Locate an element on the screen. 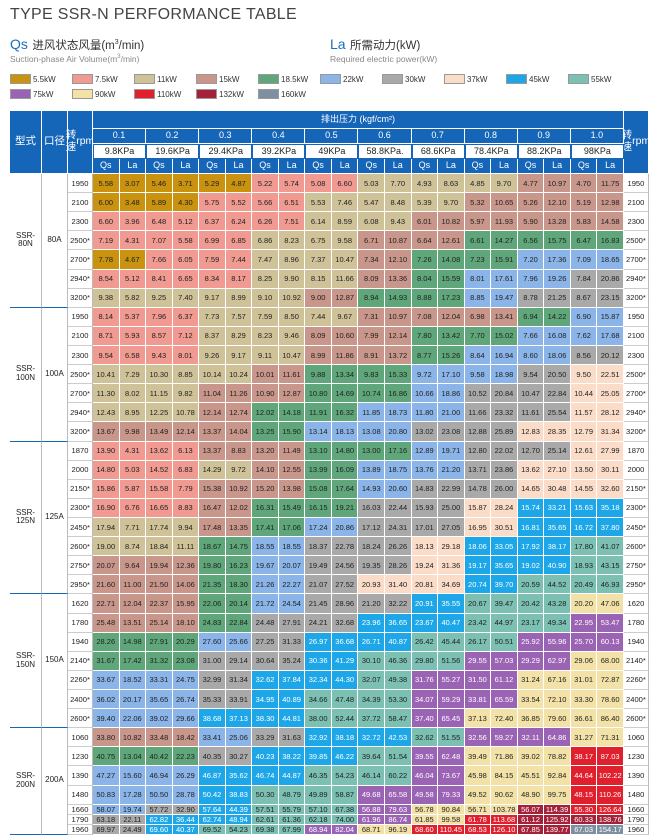 The image size is (662, 835). la-value: 54.23 is located at coordinates (239, 829).